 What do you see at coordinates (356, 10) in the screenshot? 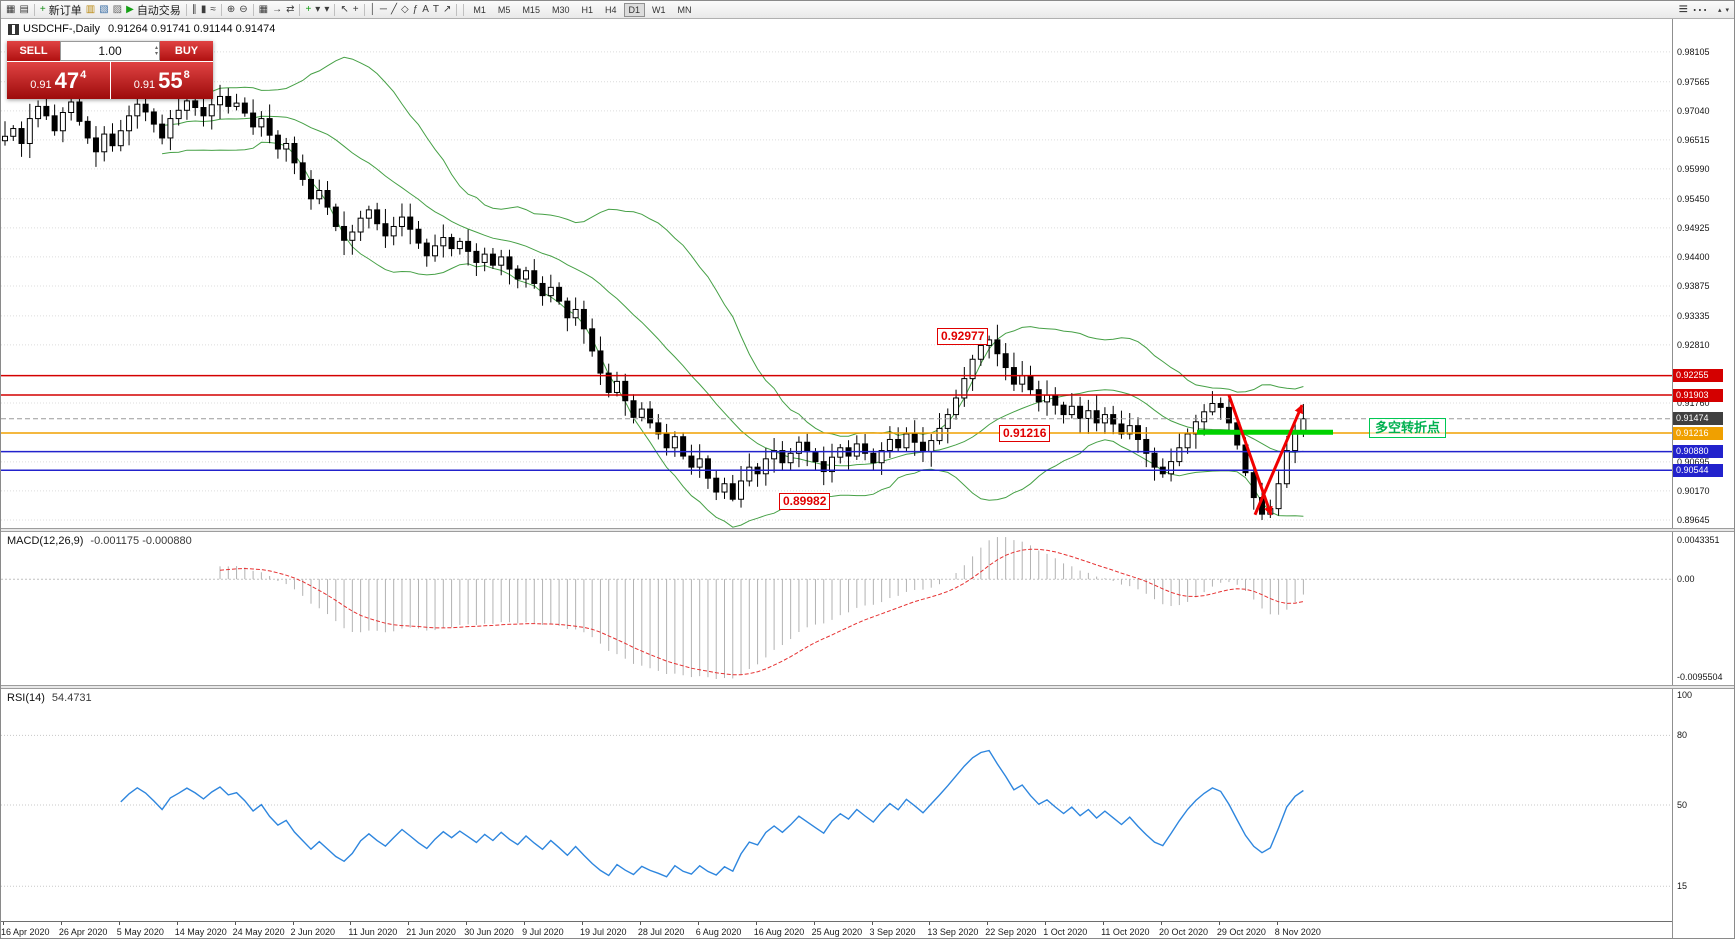
I see `crosshair-icon: +` at bounding box center [356, 10].